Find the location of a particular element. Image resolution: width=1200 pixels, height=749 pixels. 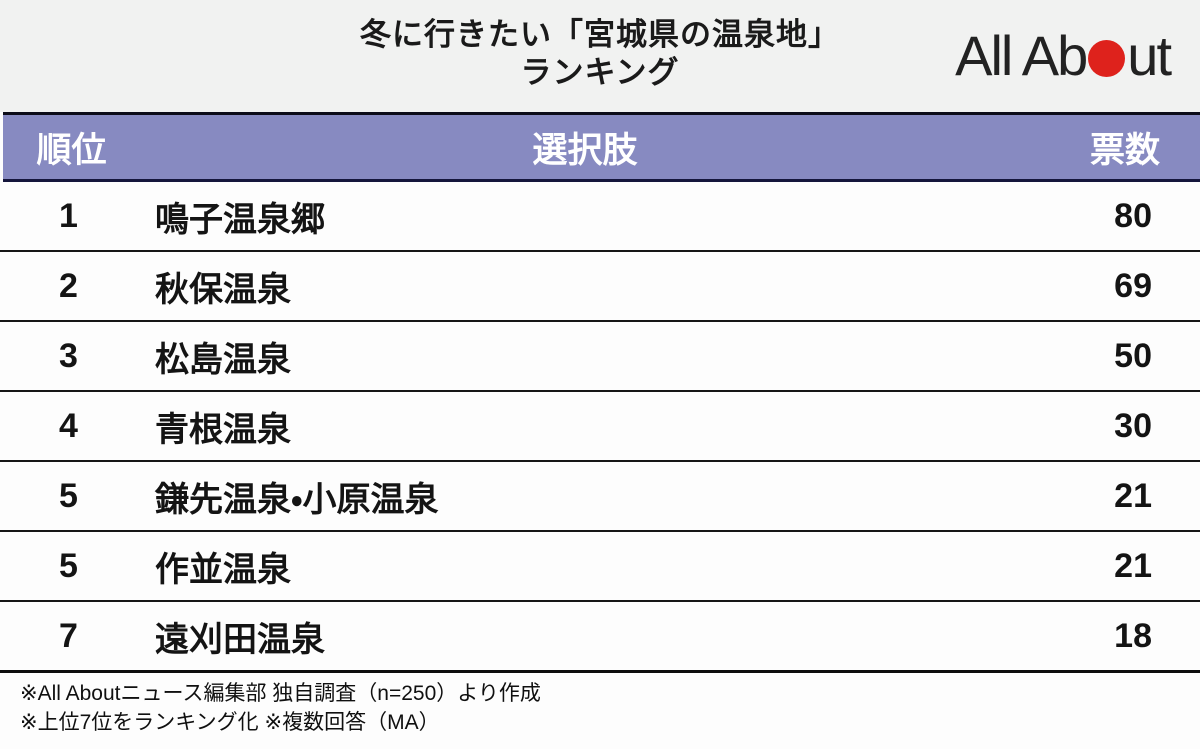

choice-cell: 鳴子温泉郷 is located at coordinates (240, 219).